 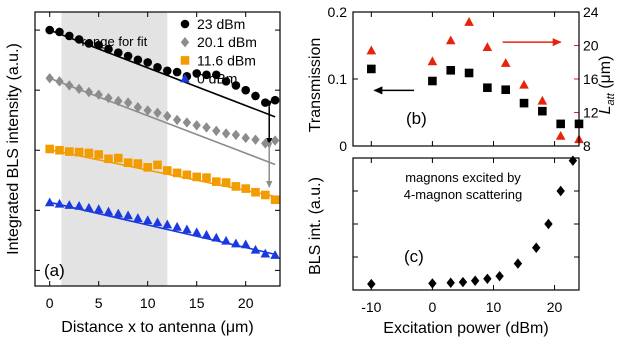 I want to click on x-tick-label: -10, so click(x=371, y=307).